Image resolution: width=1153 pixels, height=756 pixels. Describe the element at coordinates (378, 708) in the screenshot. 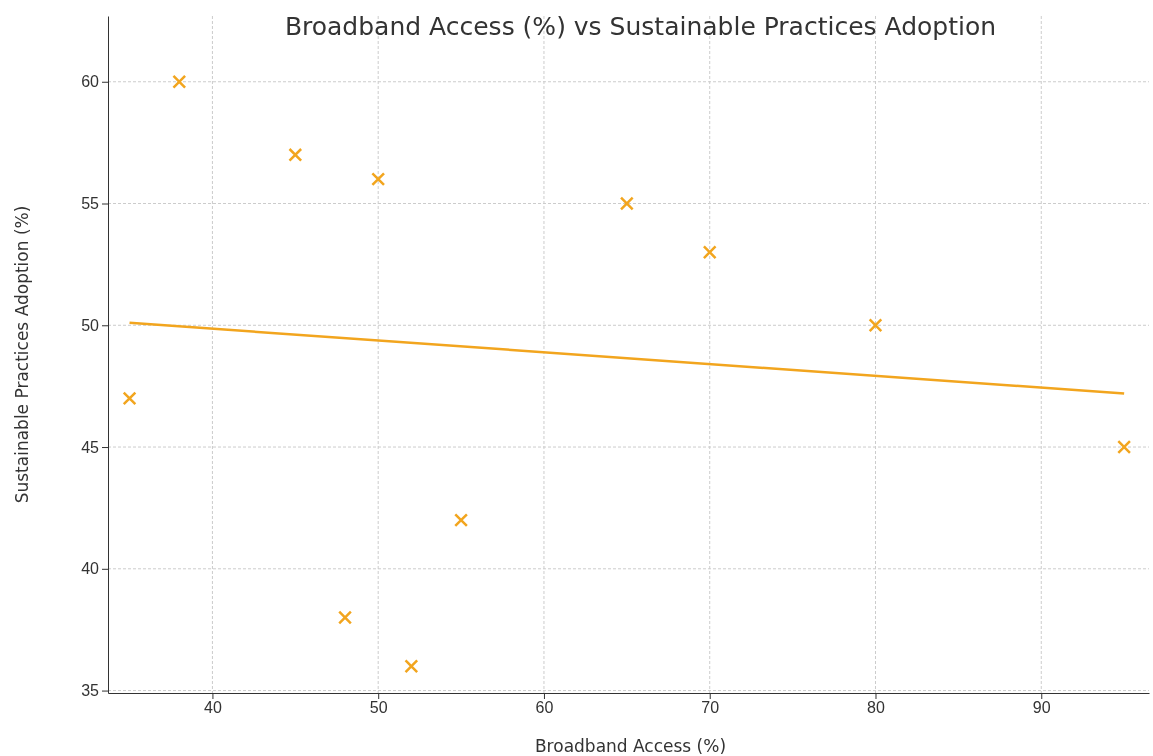

I see `x-tick-label: 50` at that location.